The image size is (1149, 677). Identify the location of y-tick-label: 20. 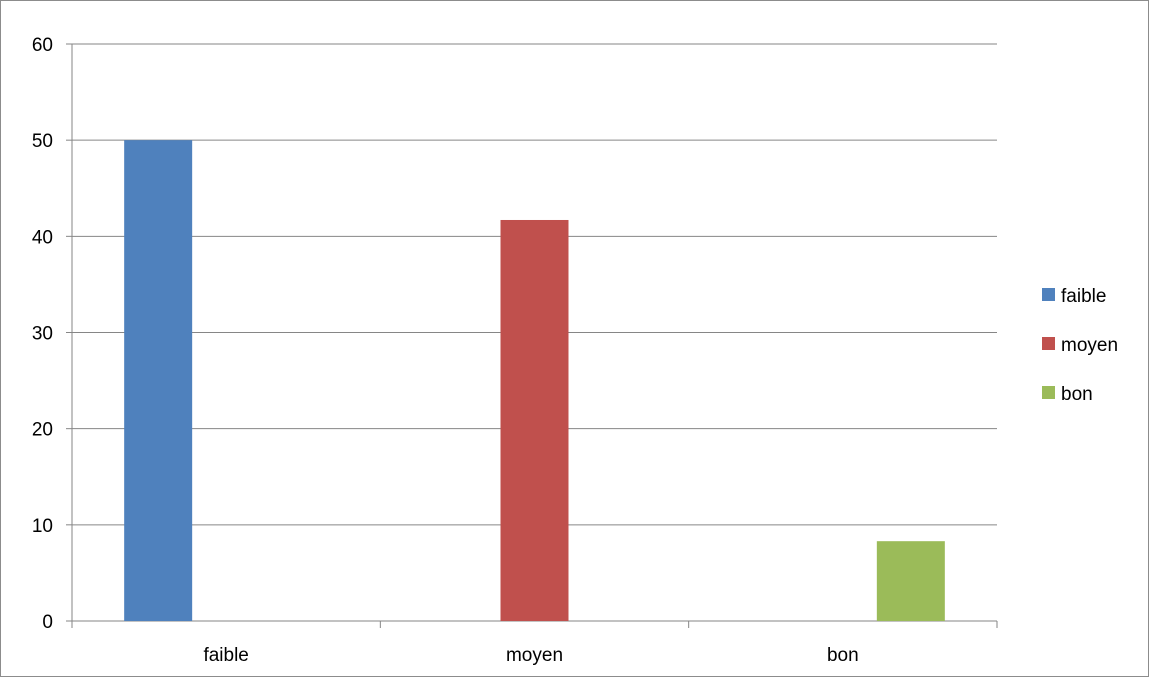
(42, 430).